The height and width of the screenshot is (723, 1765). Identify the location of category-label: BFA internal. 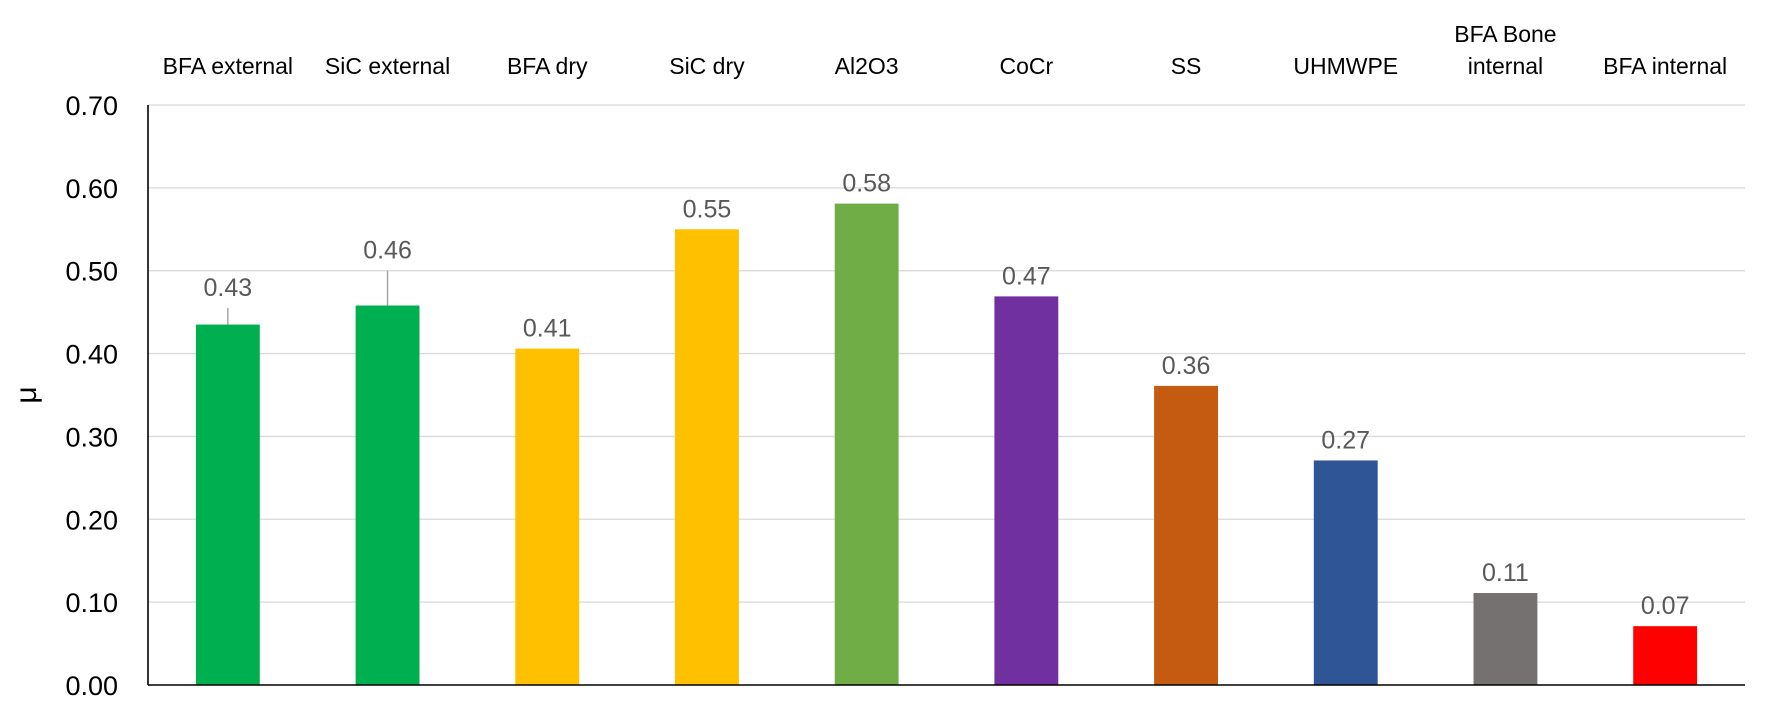
(1665, 66).